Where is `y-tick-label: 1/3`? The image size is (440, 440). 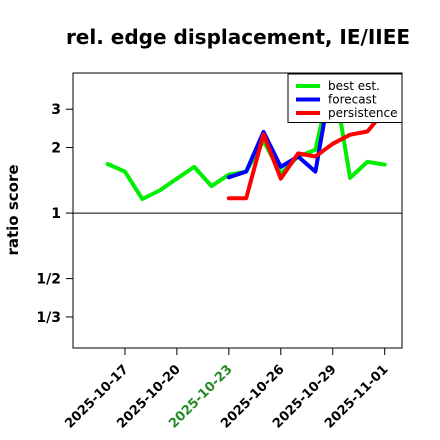
y-tick-label: 1/3 is located at coordinates (48, 318).